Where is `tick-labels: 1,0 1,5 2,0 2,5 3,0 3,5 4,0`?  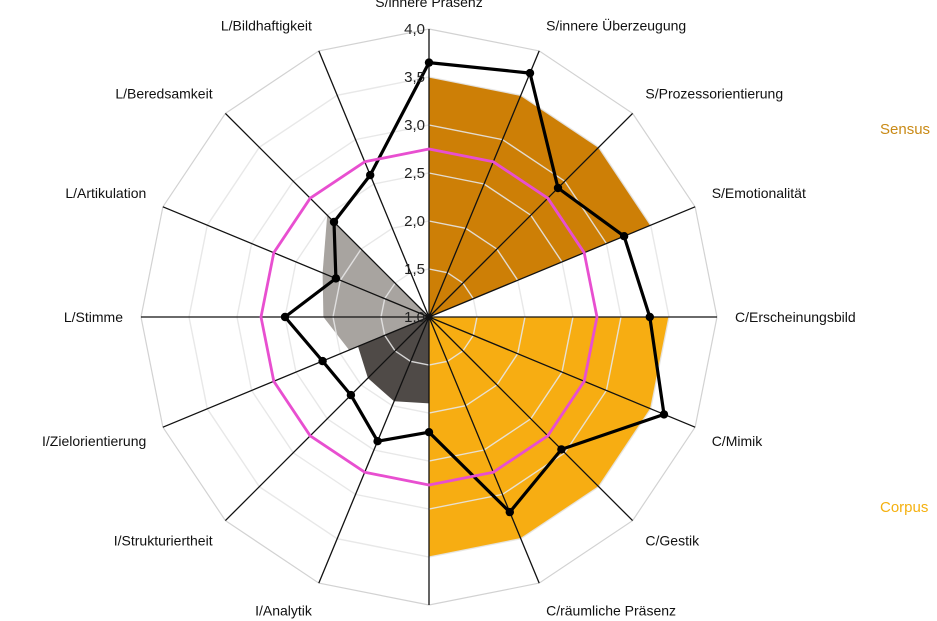 tick-labels: 1,0 1,5 2,0 2,5 3,0 3,5 4,0 is located at coordinates (414, 173).